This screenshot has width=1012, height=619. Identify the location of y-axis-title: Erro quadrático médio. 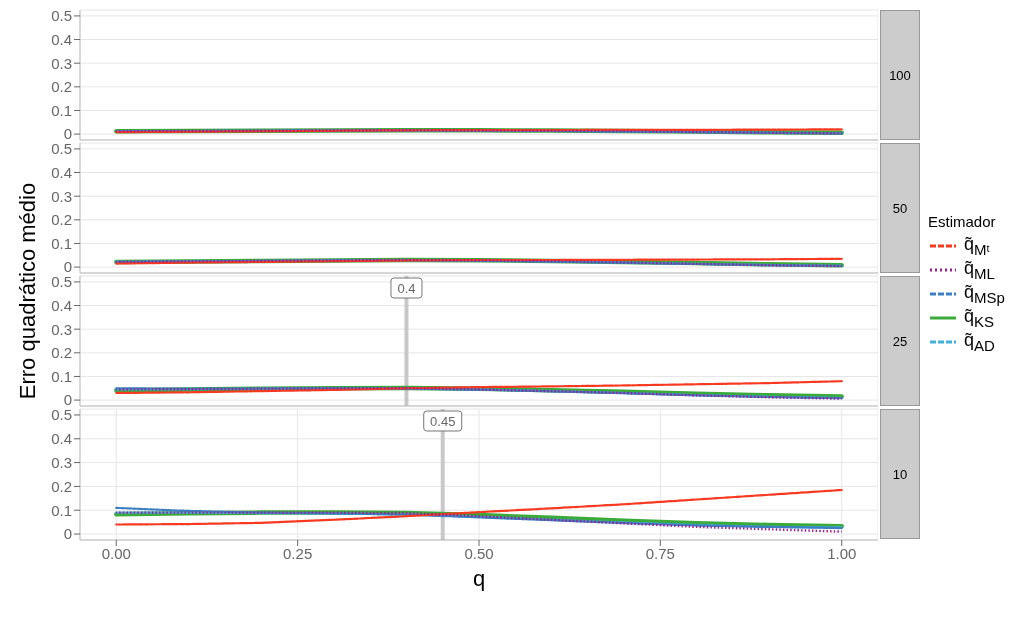
(28, 291).